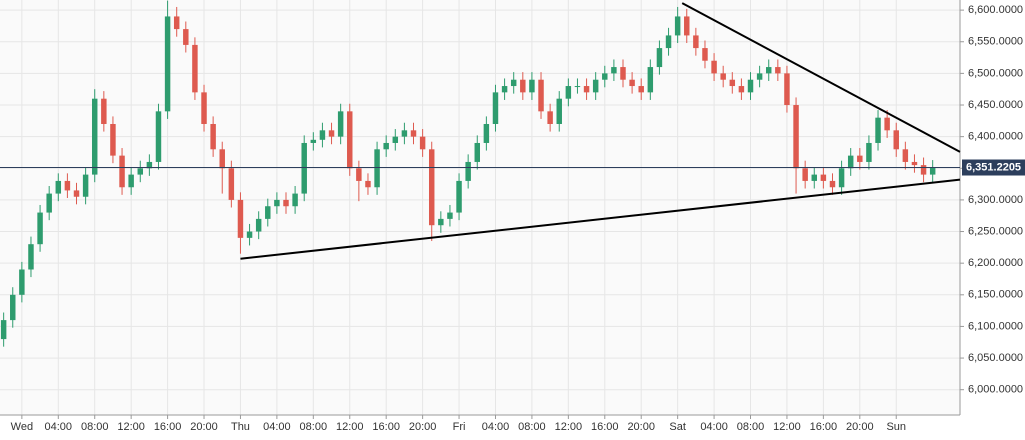 The height and width of the screenshot is (440, 1025). Describe the element at coordinates (896, 427) in the screenshot. I see `x-tick-label: Sun` at that location.